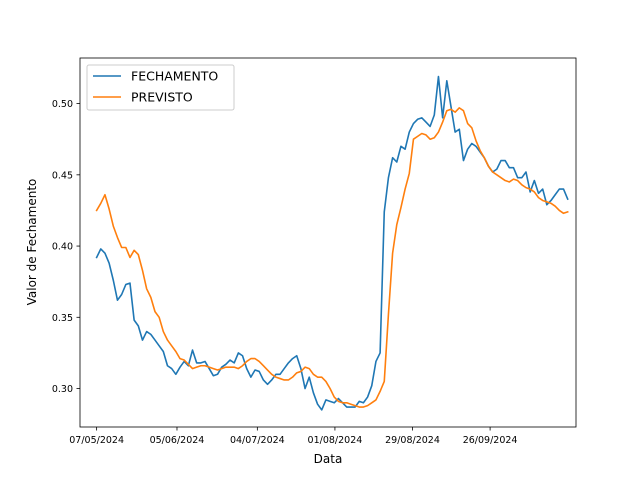 The width and height of the screenshot is (640, 480). I want to click on legend: FECHAMENTO PREVISTO, so click(160, 87).